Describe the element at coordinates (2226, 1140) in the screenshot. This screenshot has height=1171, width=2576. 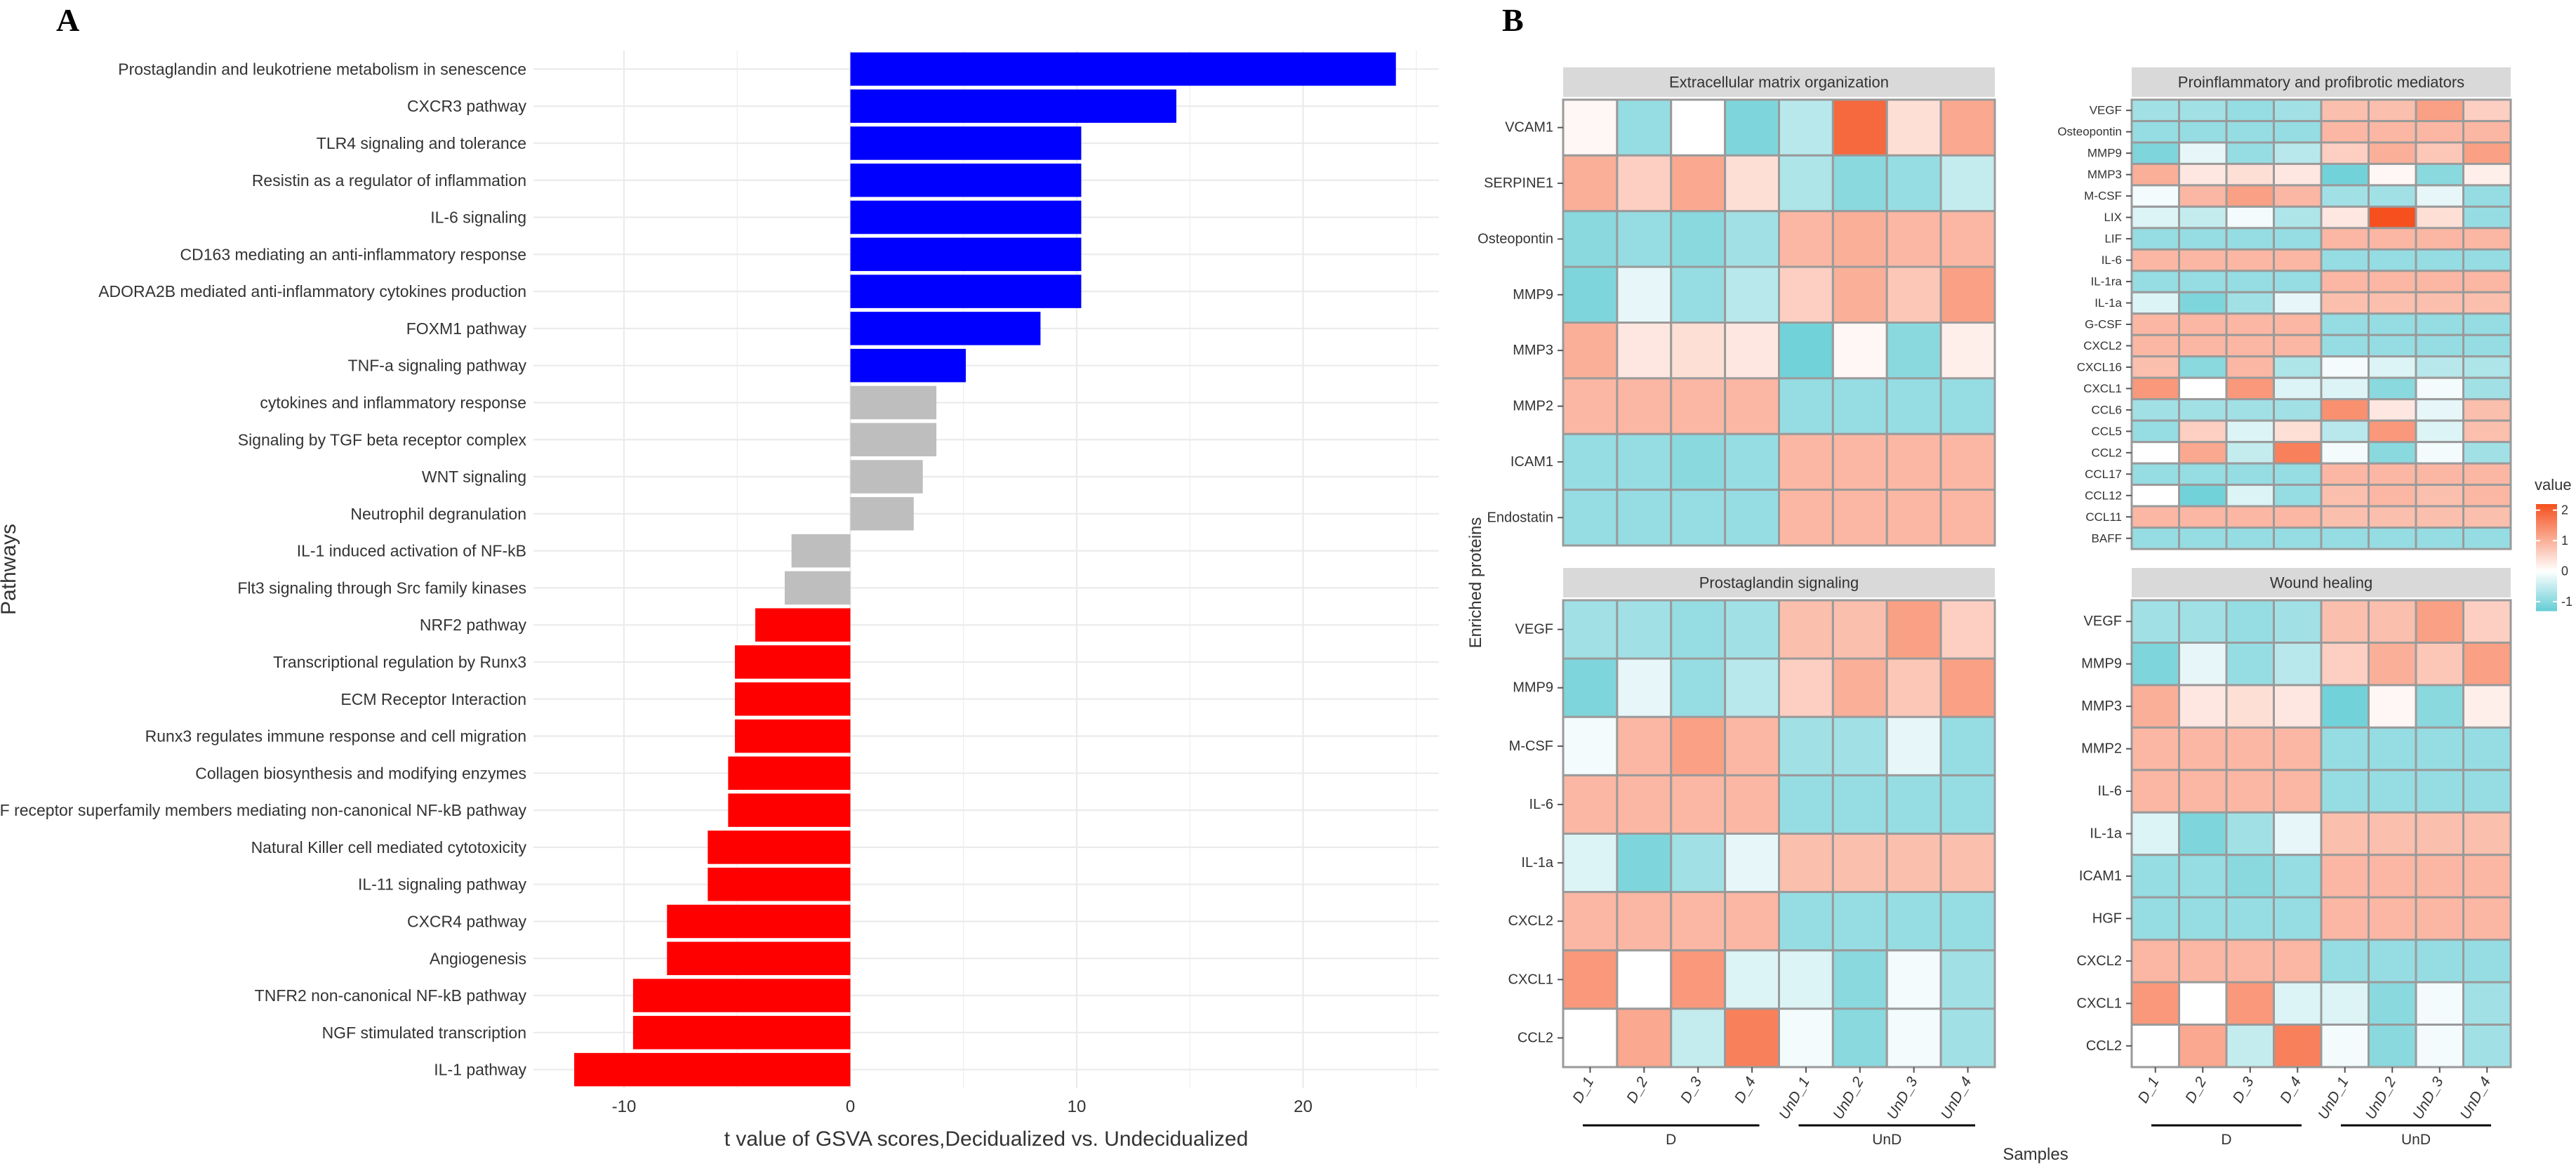
I see `group-label: D` at that location.